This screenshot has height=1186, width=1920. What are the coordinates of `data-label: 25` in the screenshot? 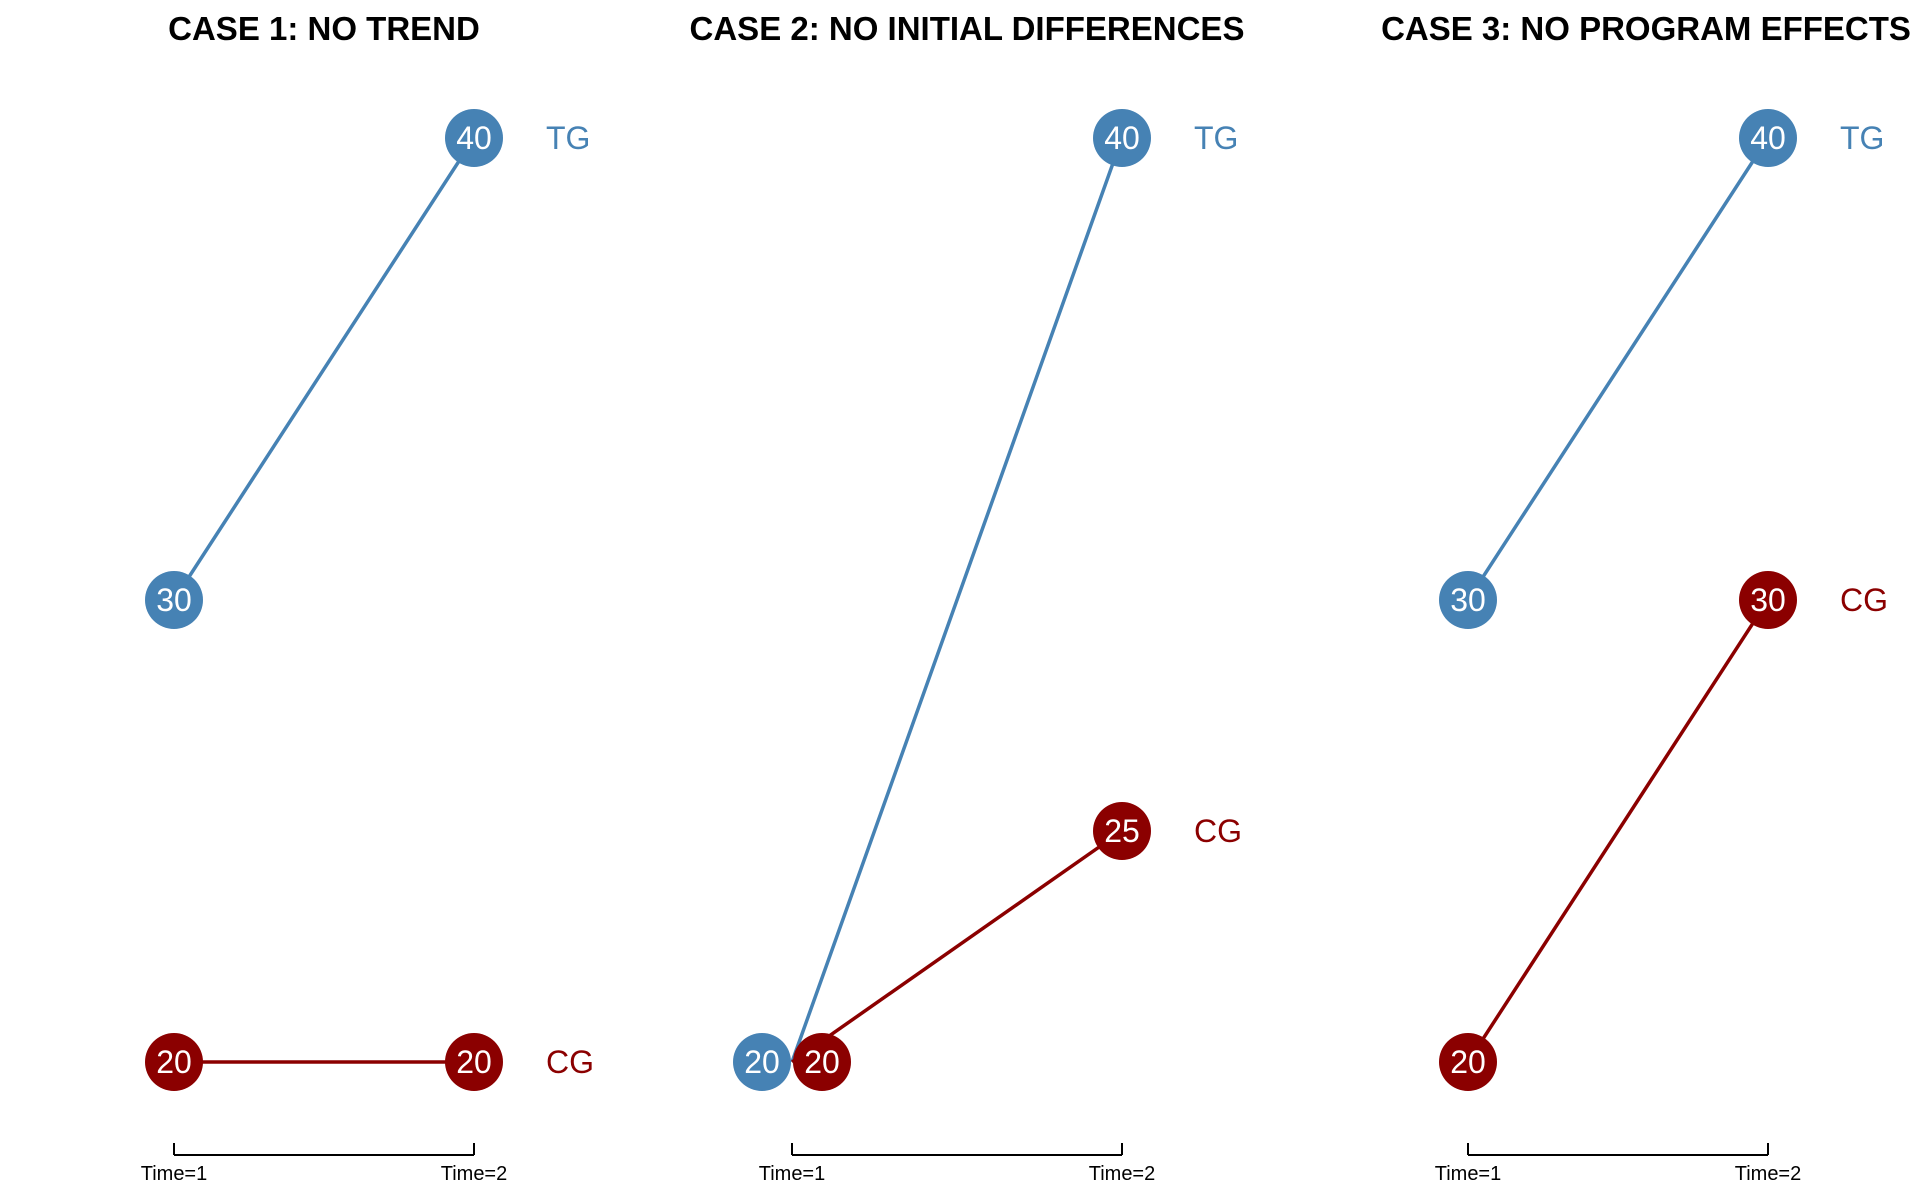 It's located at (1122, 831).